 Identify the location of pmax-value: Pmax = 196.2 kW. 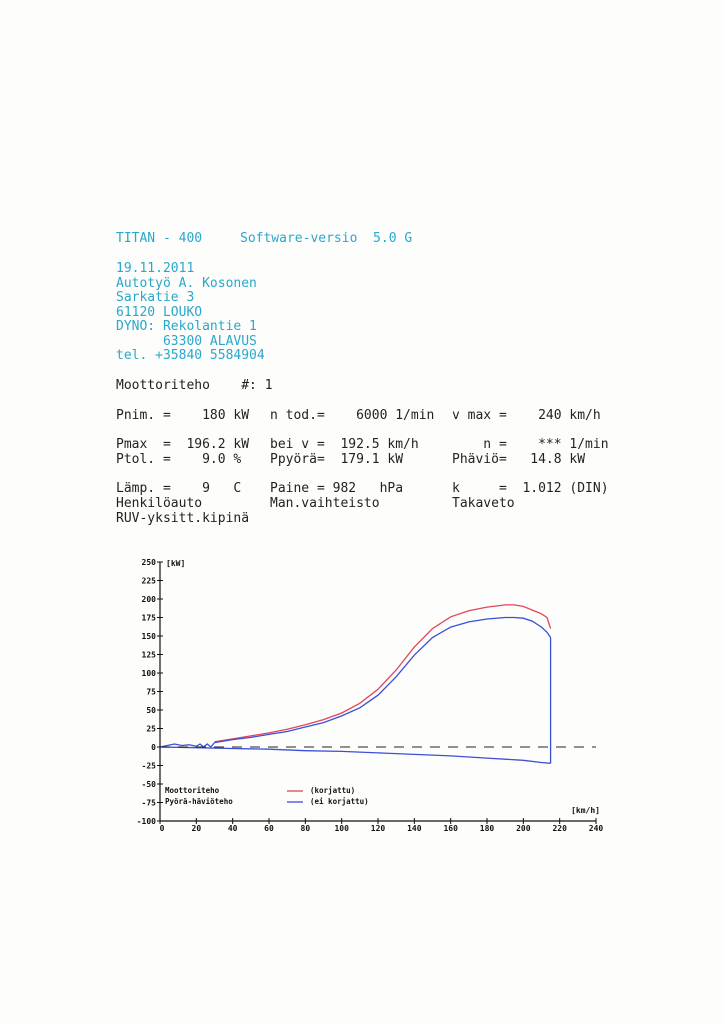
(183, 444).